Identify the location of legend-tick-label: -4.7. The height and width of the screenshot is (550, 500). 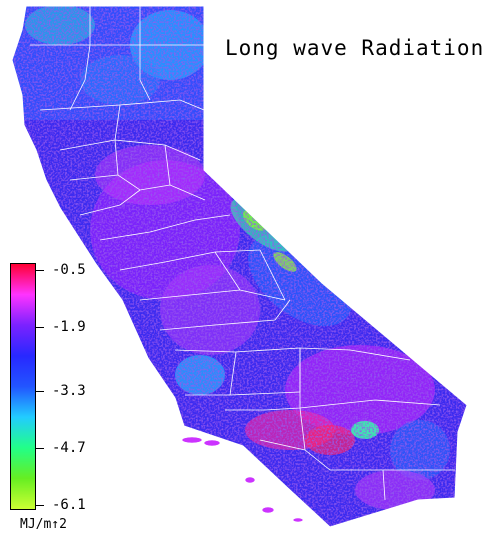
(69, 448).